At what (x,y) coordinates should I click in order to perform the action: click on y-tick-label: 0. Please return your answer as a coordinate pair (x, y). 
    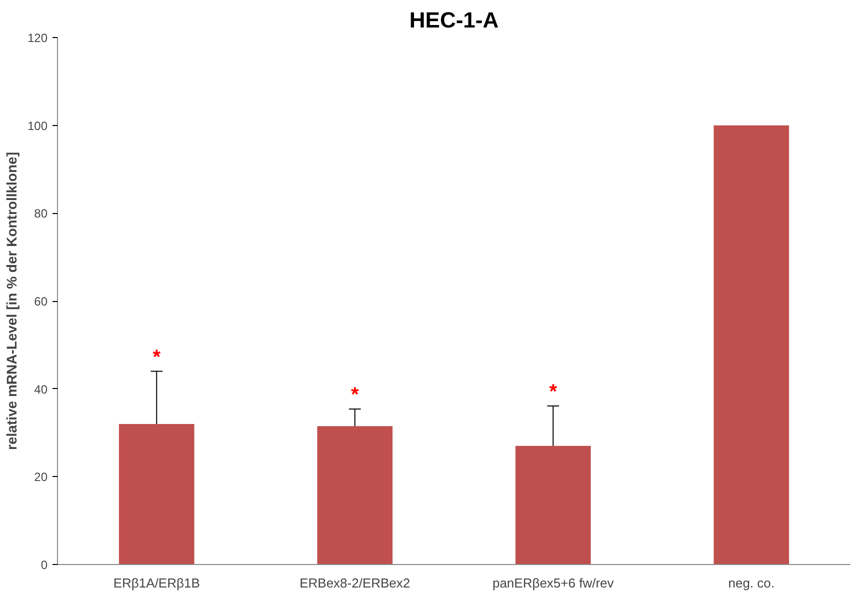
    Looking at the image, I should click on (44, 565).